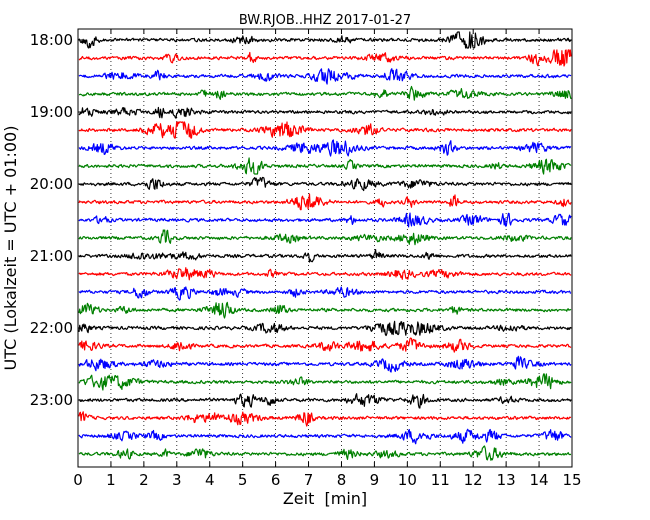 The height and width of the screenshot is (520, 650). I want to click on y-tick-labels: 18:00 19:00 20:00 21:00 22:00 23:00, so click(51, 220).